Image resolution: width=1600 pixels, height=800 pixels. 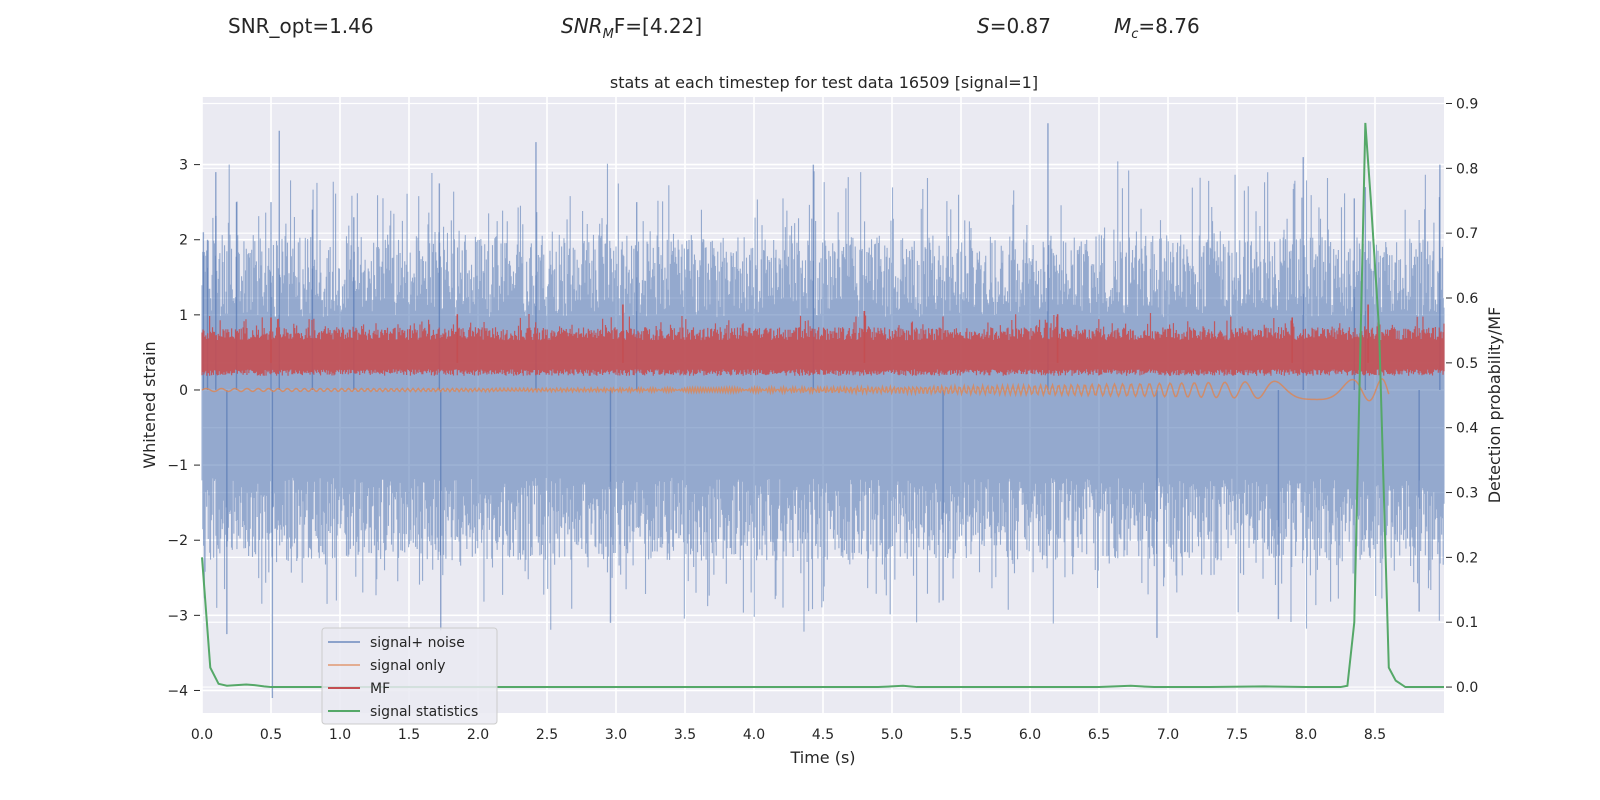 I want to click on snr-mf-label: SNRMF=[4.22], so click(x=631, y=28).